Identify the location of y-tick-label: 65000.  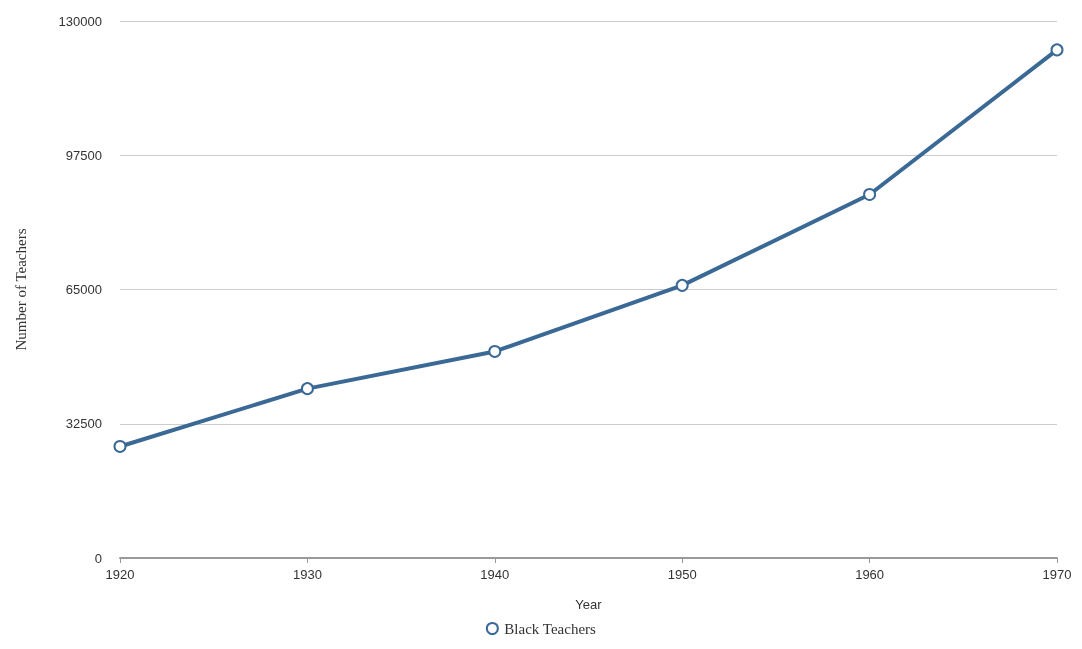
(83, 289).